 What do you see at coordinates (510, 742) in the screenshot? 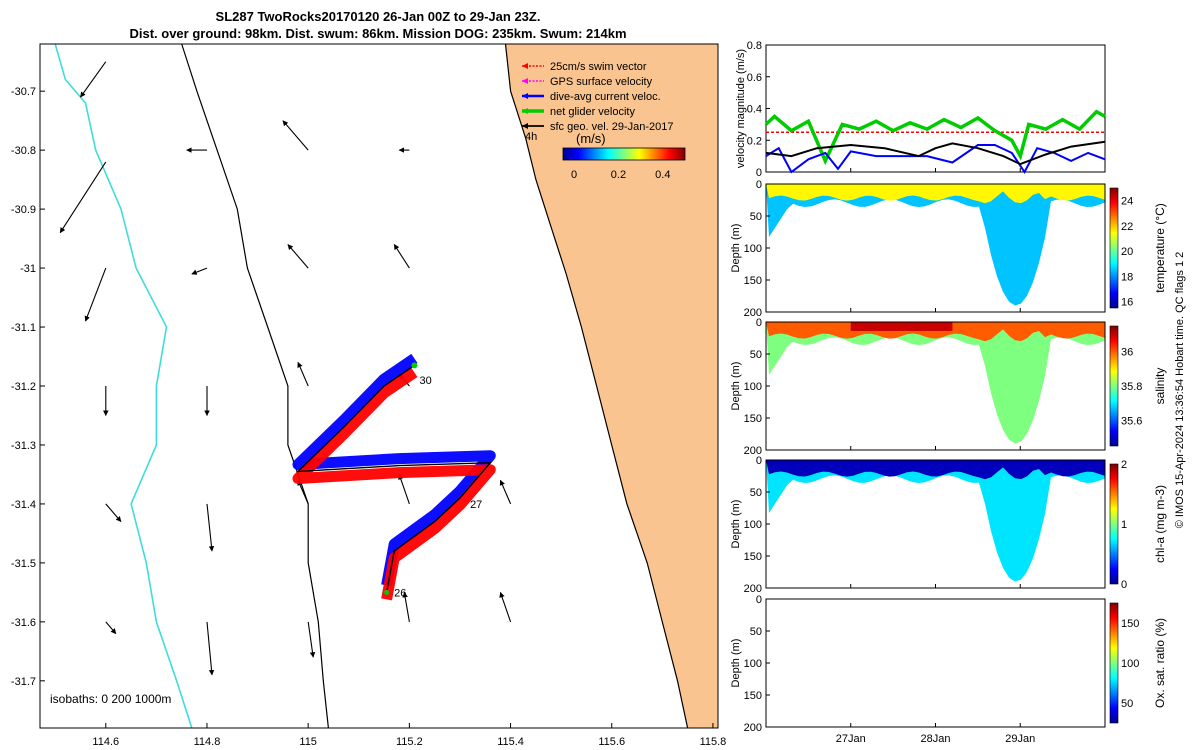
I see `map-x-tick-label: 115.4` at bounding box center [510, 742].